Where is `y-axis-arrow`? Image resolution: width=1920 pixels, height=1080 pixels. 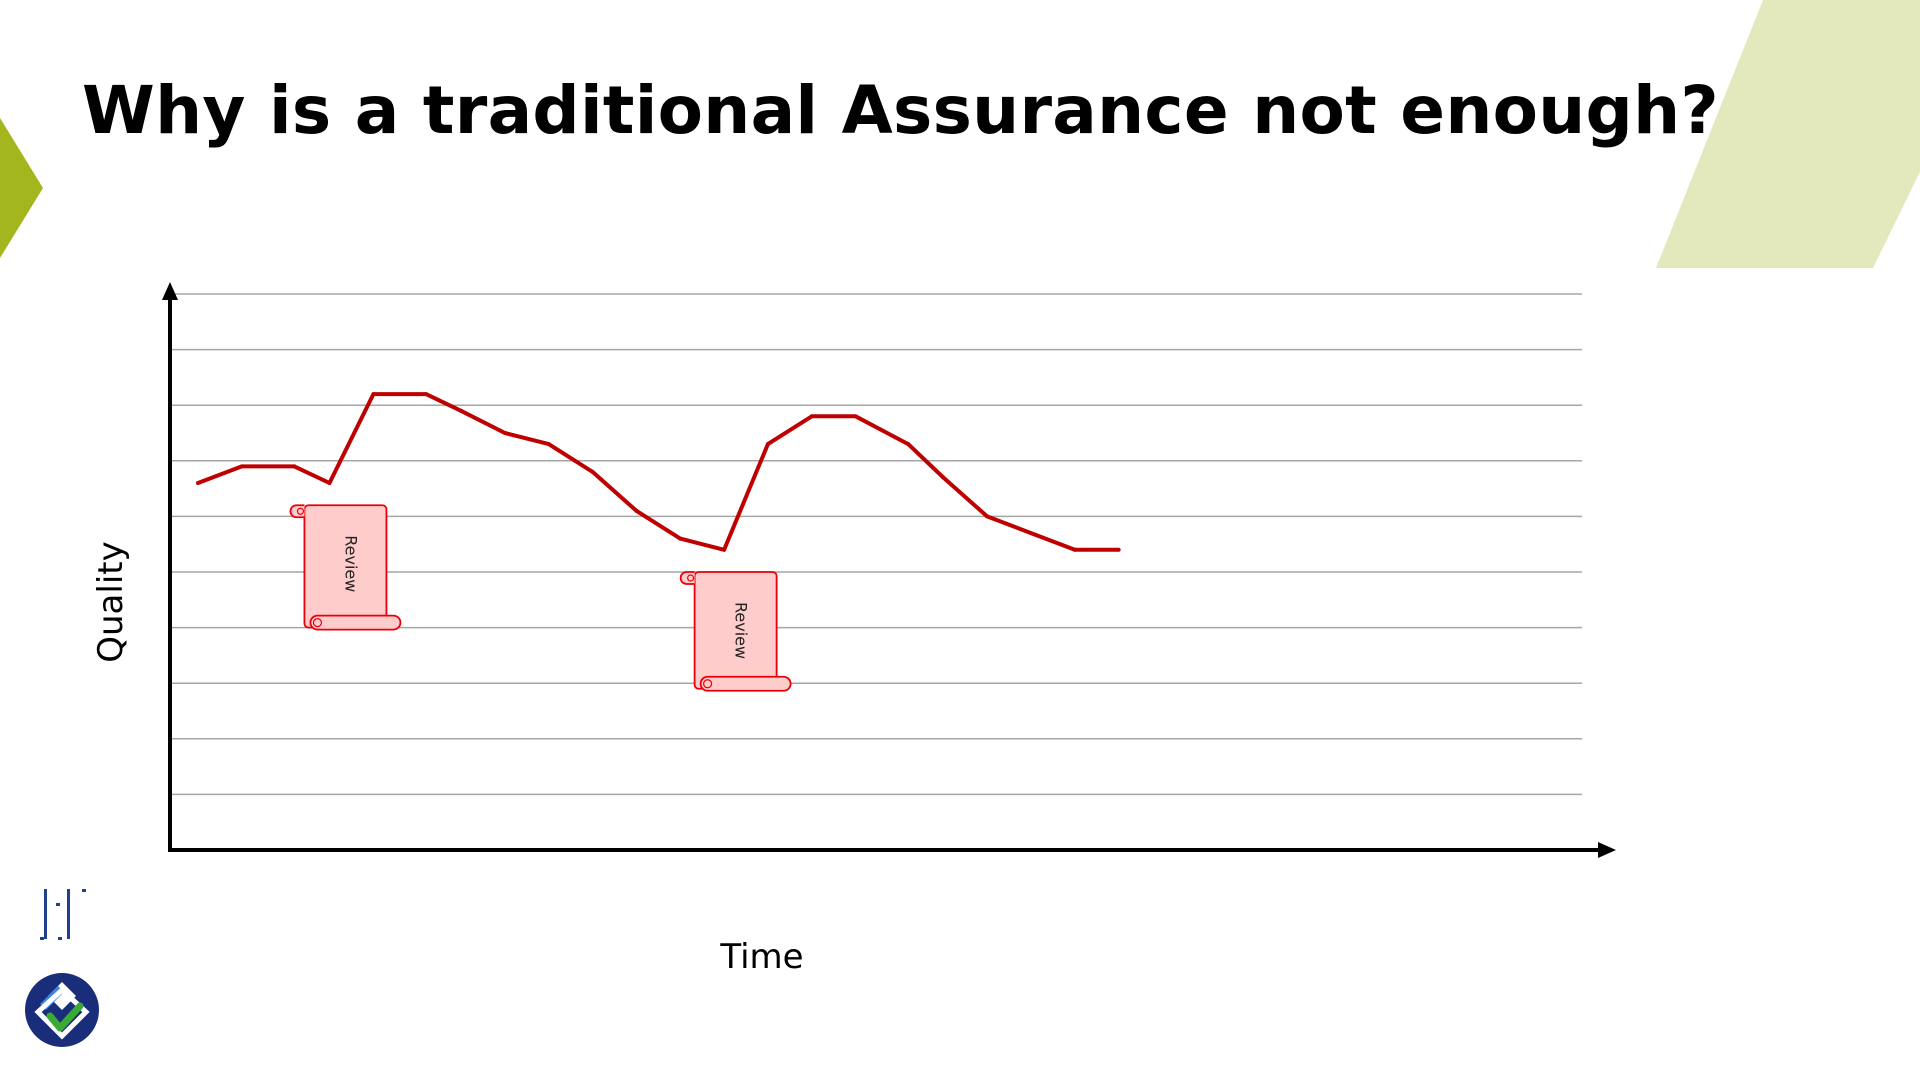
y-axis-arrow is located at coordinates (170, 291).